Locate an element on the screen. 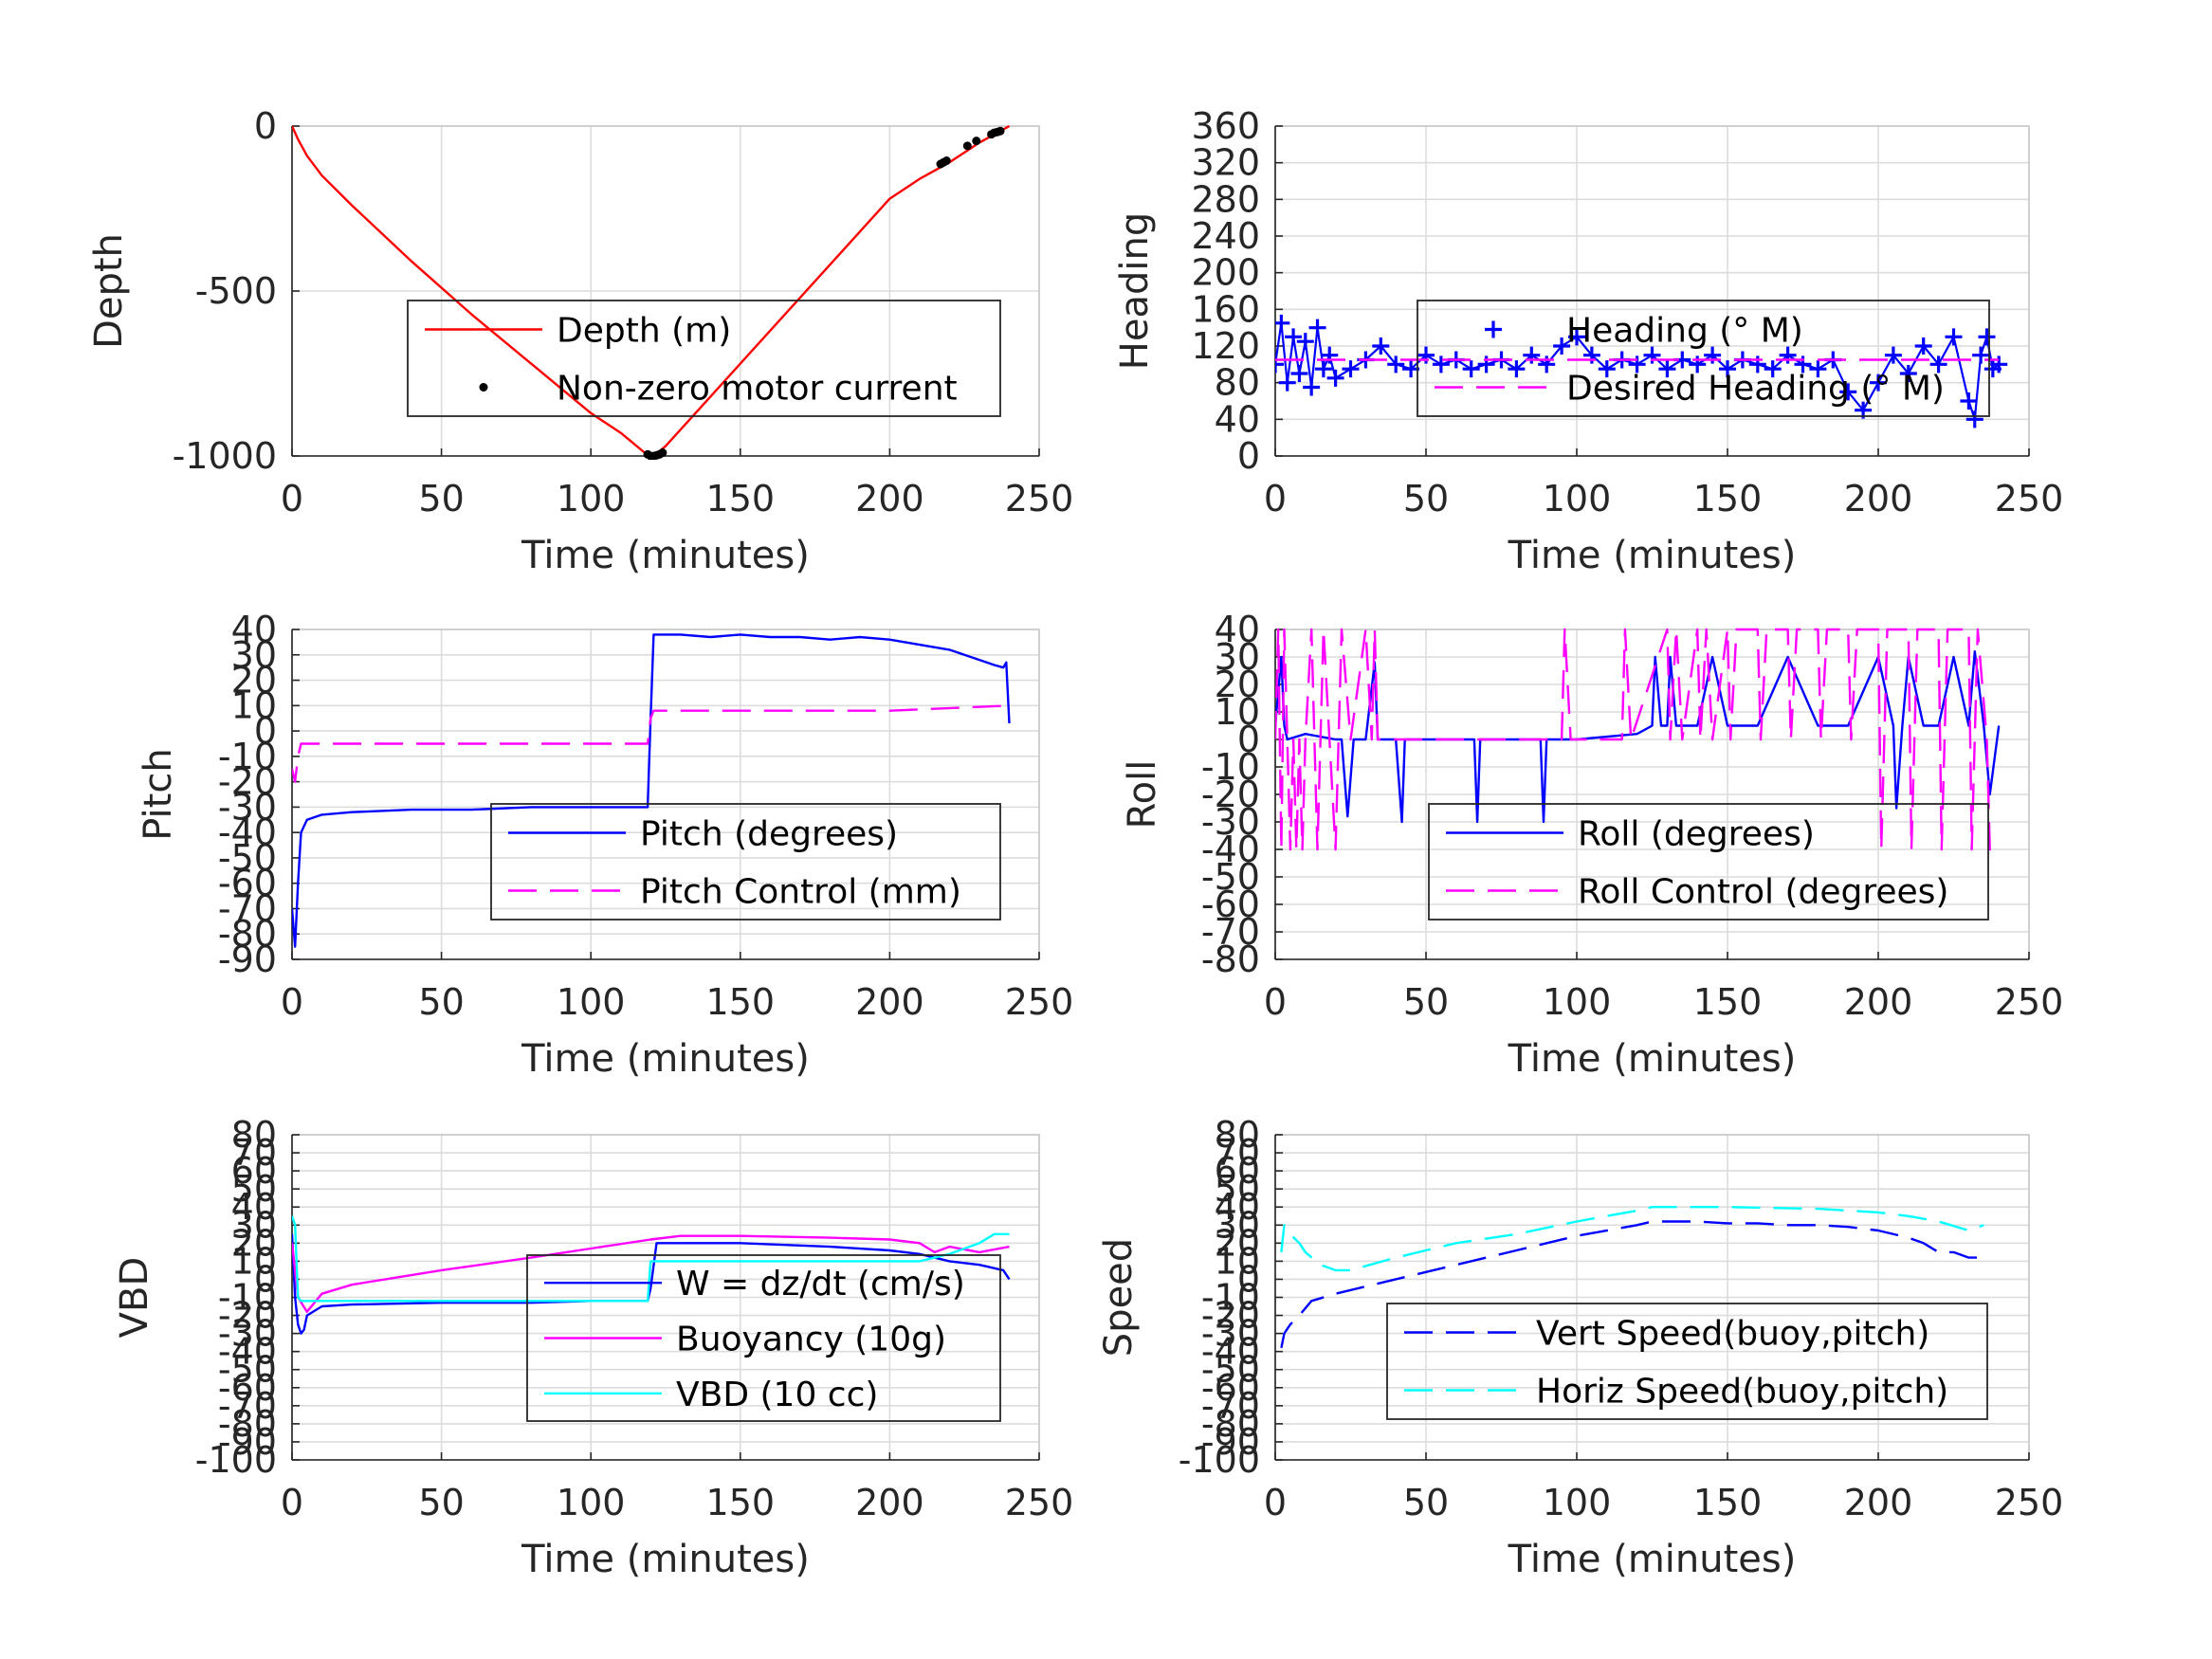 Image resolution: width=2212 pixels, height=1659 pixels. y-tick-label: -40 is located at coordinates (247, 1352).